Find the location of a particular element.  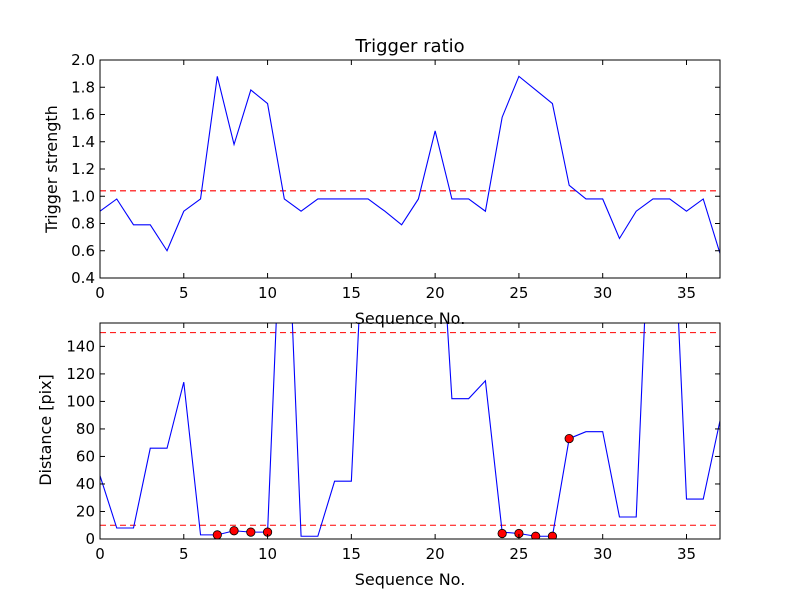

top-y-tick-label: 0.4 is located at coordinates (83, 278).